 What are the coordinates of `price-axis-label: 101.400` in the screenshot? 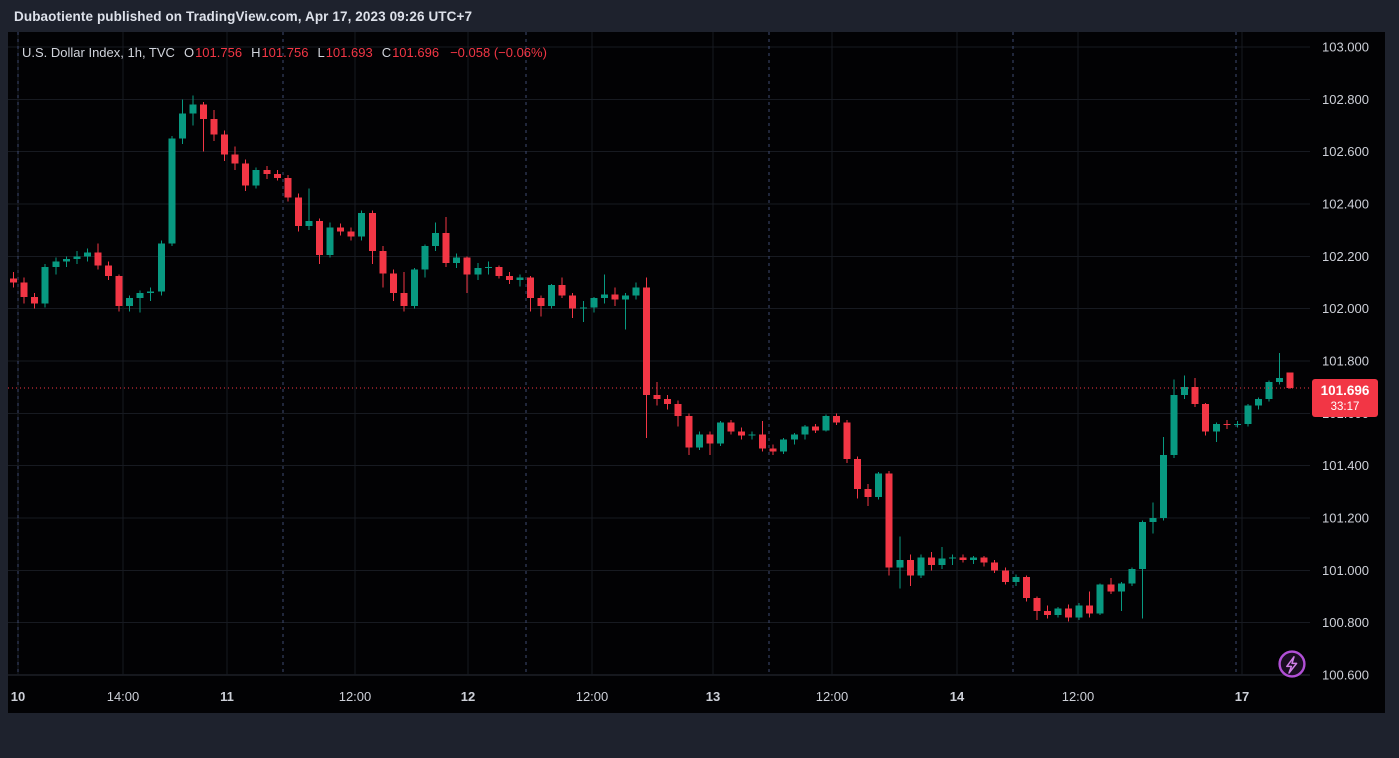 It's located at (1345, 465).